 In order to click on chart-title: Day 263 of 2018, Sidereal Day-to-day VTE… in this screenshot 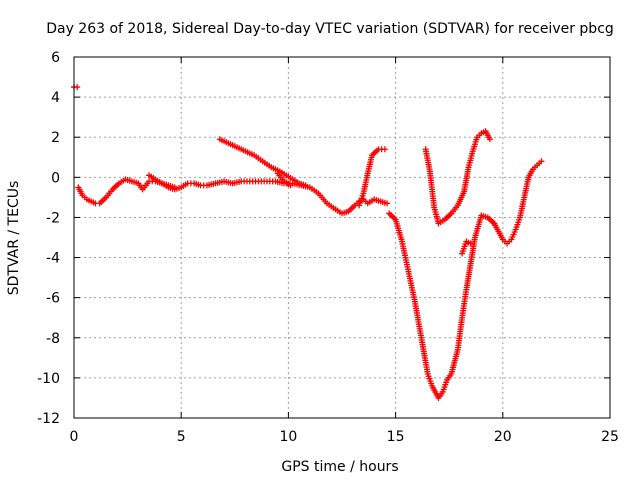, I will do `click(330, 29)`.